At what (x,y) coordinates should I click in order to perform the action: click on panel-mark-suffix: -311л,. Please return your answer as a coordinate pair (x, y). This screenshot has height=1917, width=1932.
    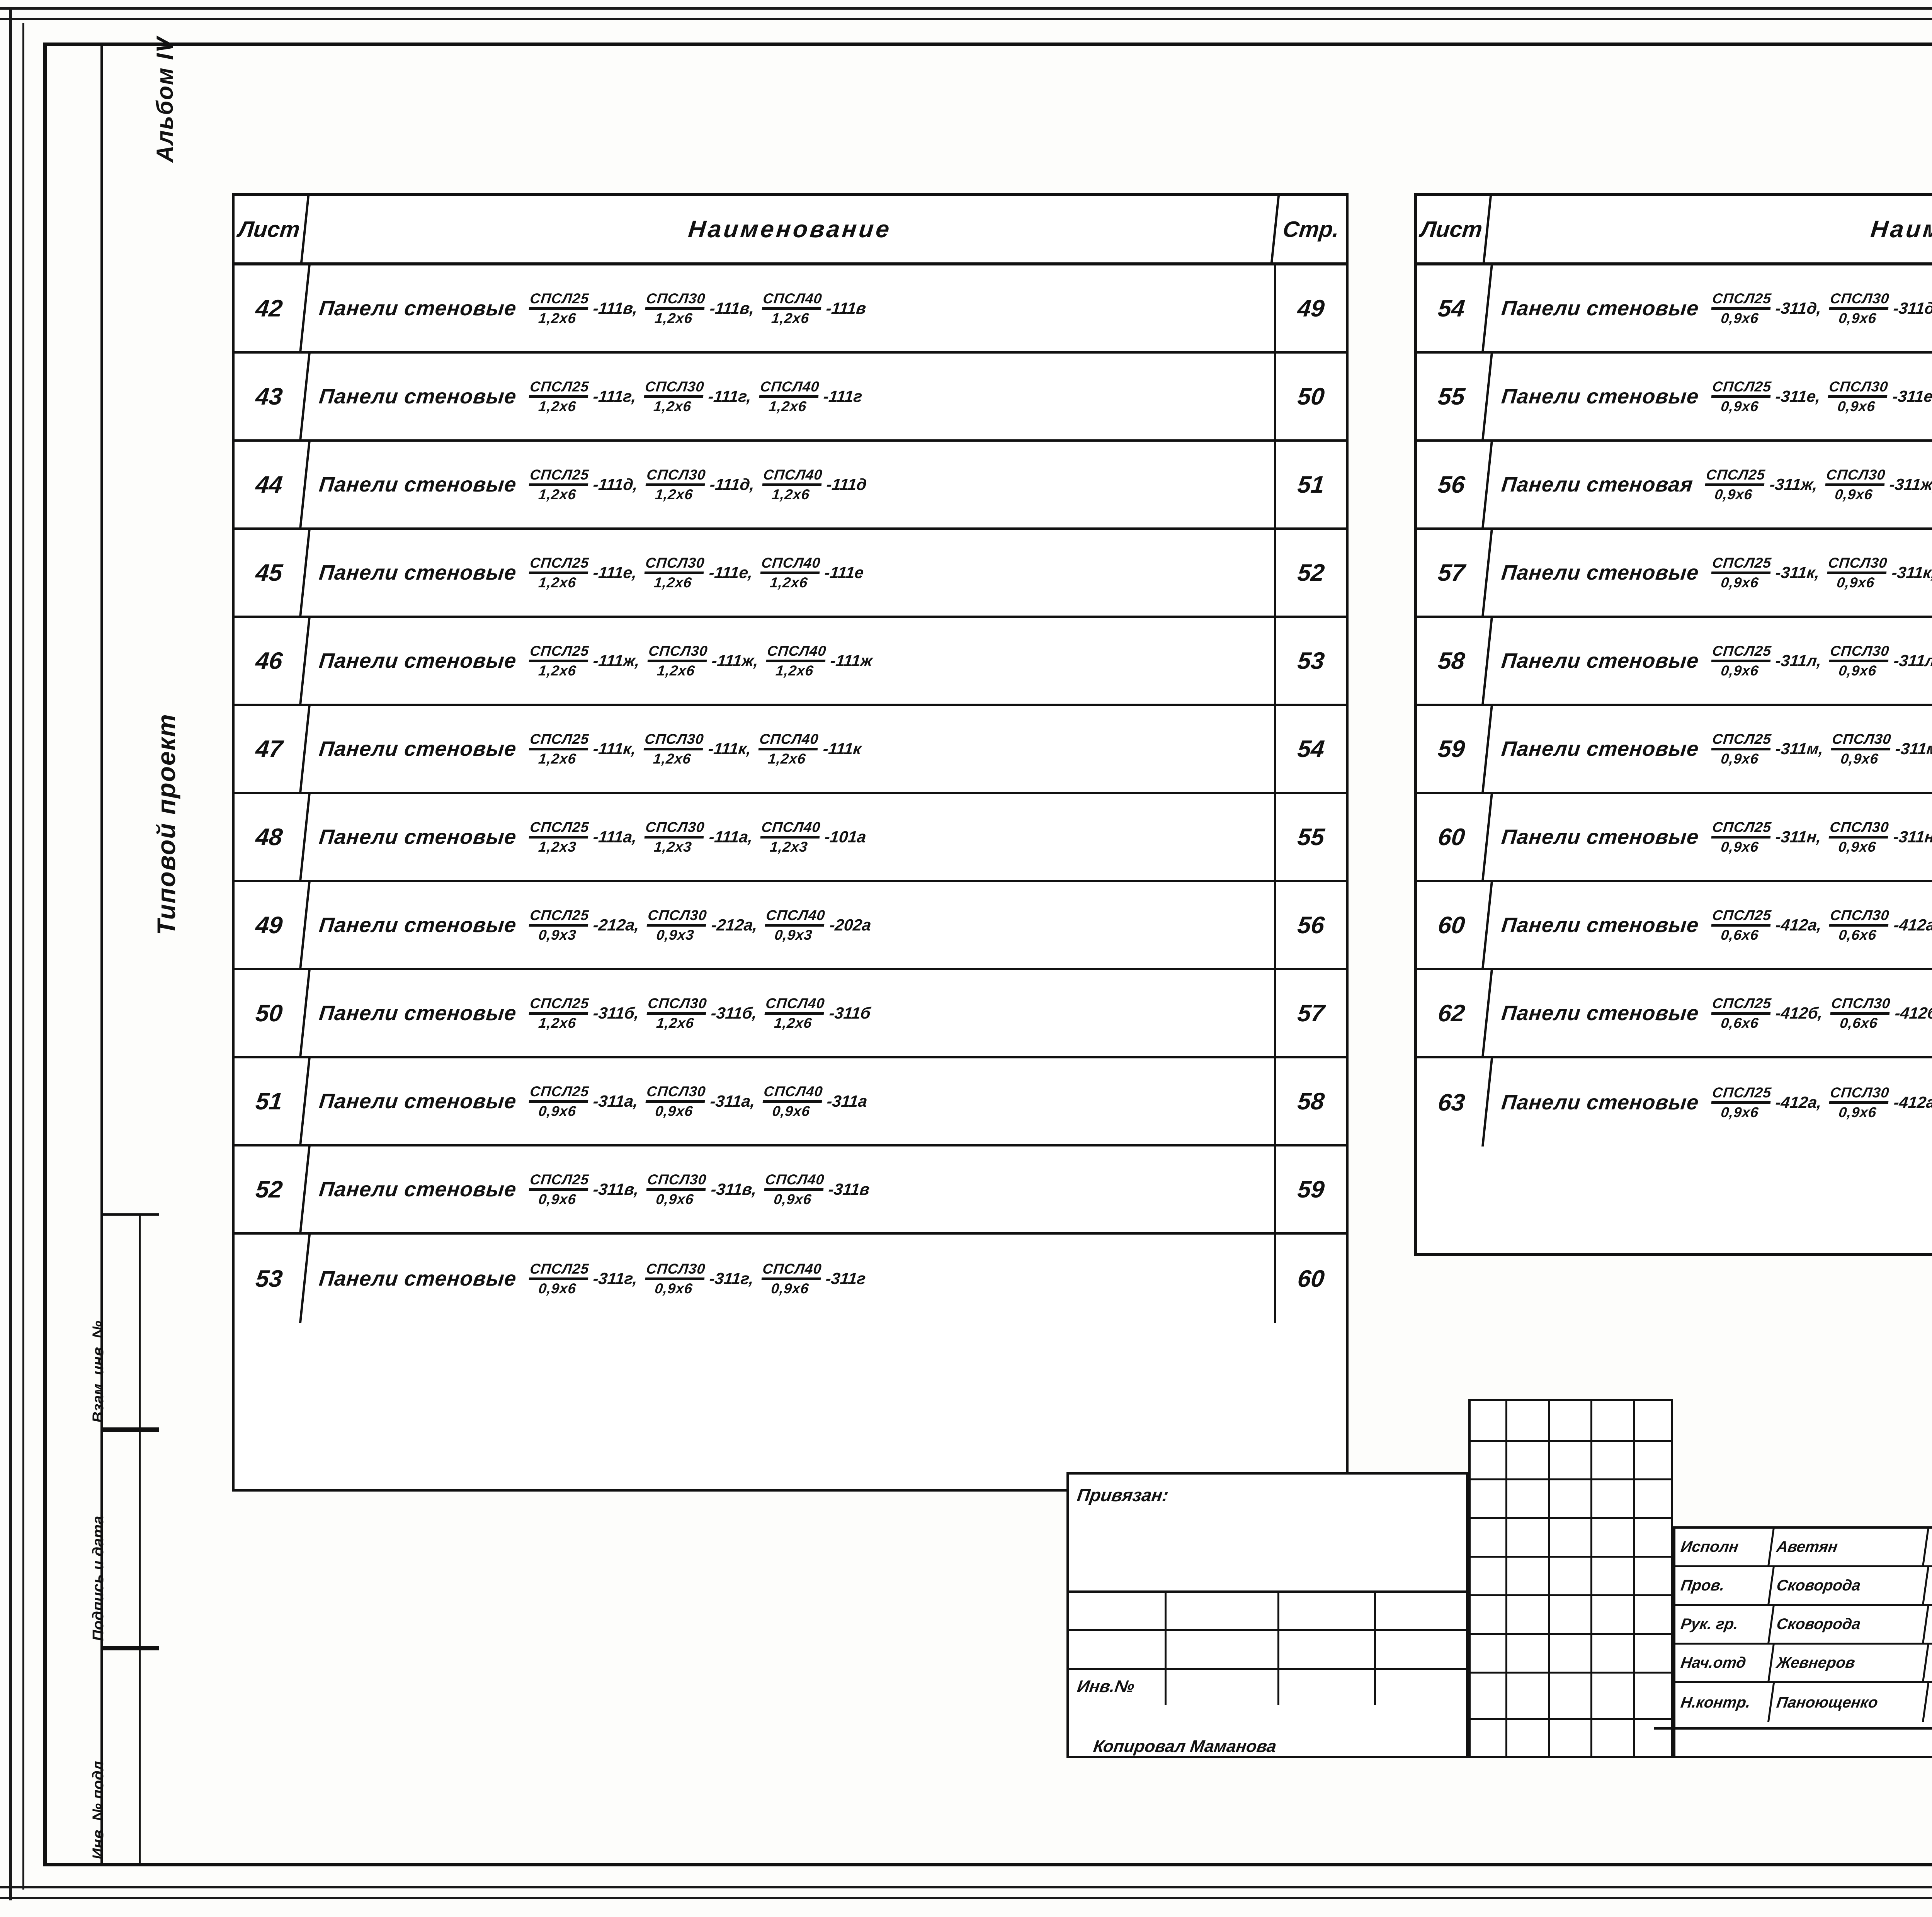
    Looking at the image, I should click on (1913, 660).